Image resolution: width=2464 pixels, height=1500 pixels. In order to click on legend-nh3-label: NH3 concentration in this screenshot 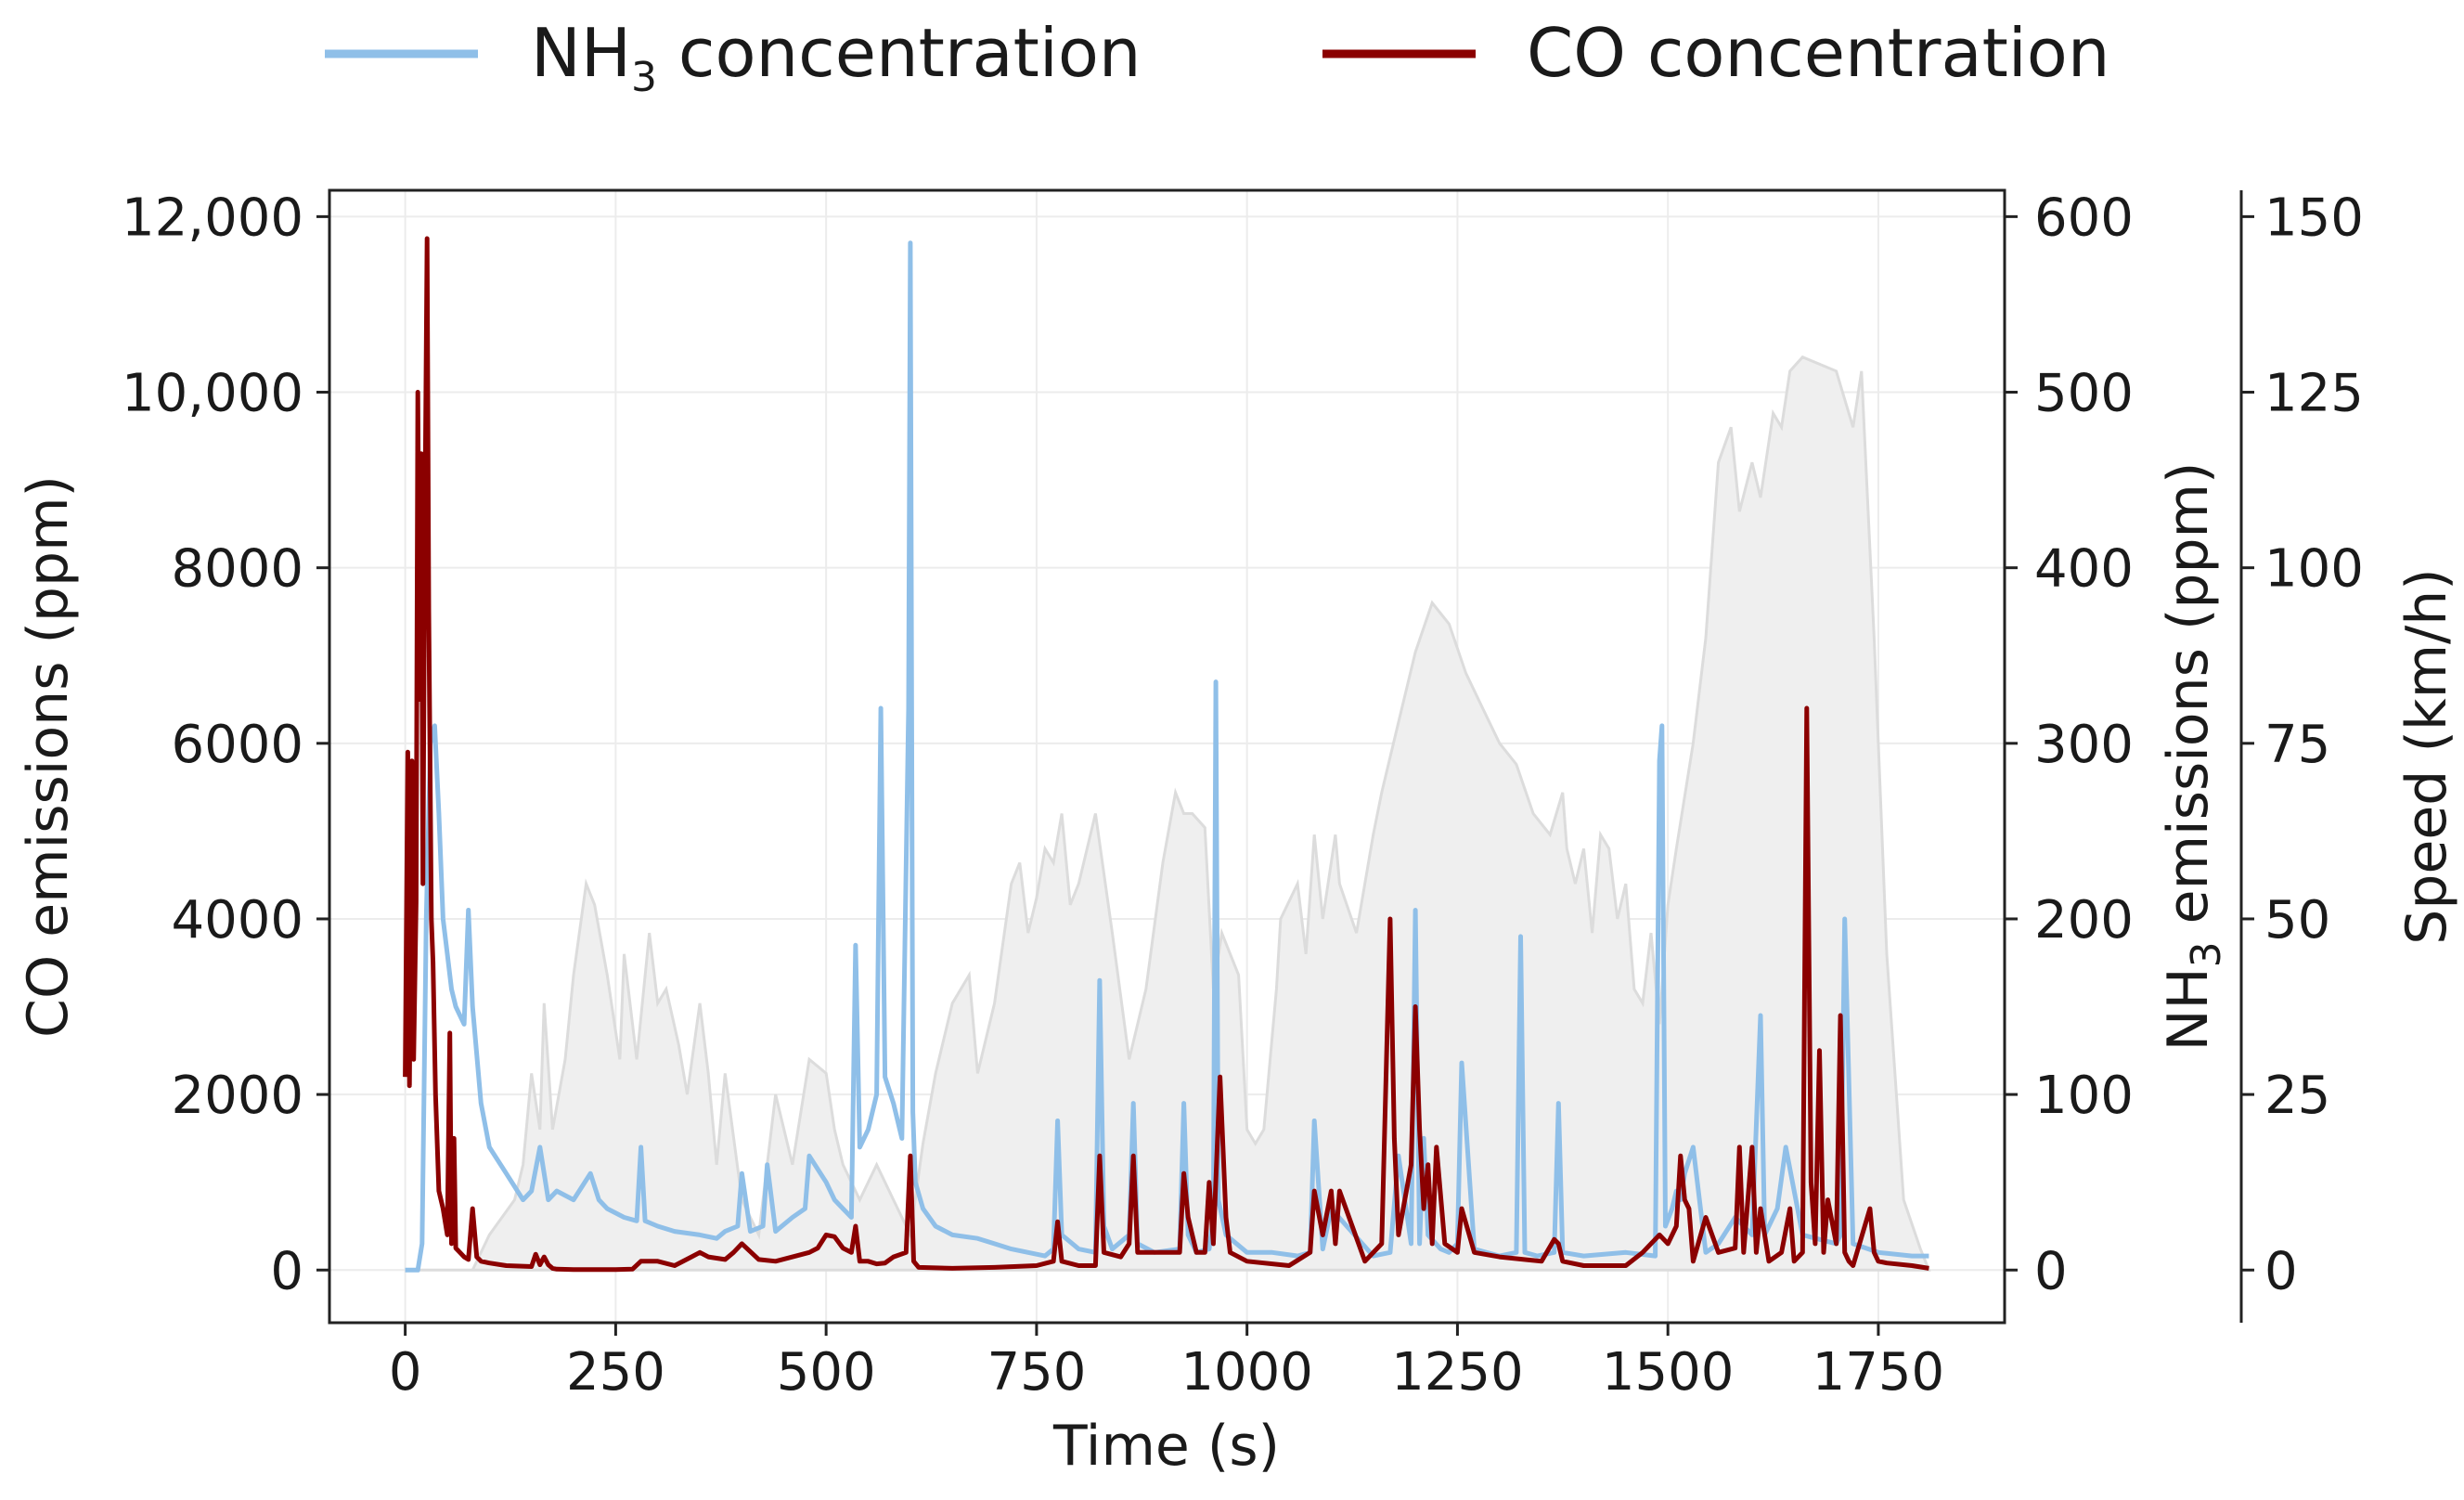, I will do `click(837, 57)`.